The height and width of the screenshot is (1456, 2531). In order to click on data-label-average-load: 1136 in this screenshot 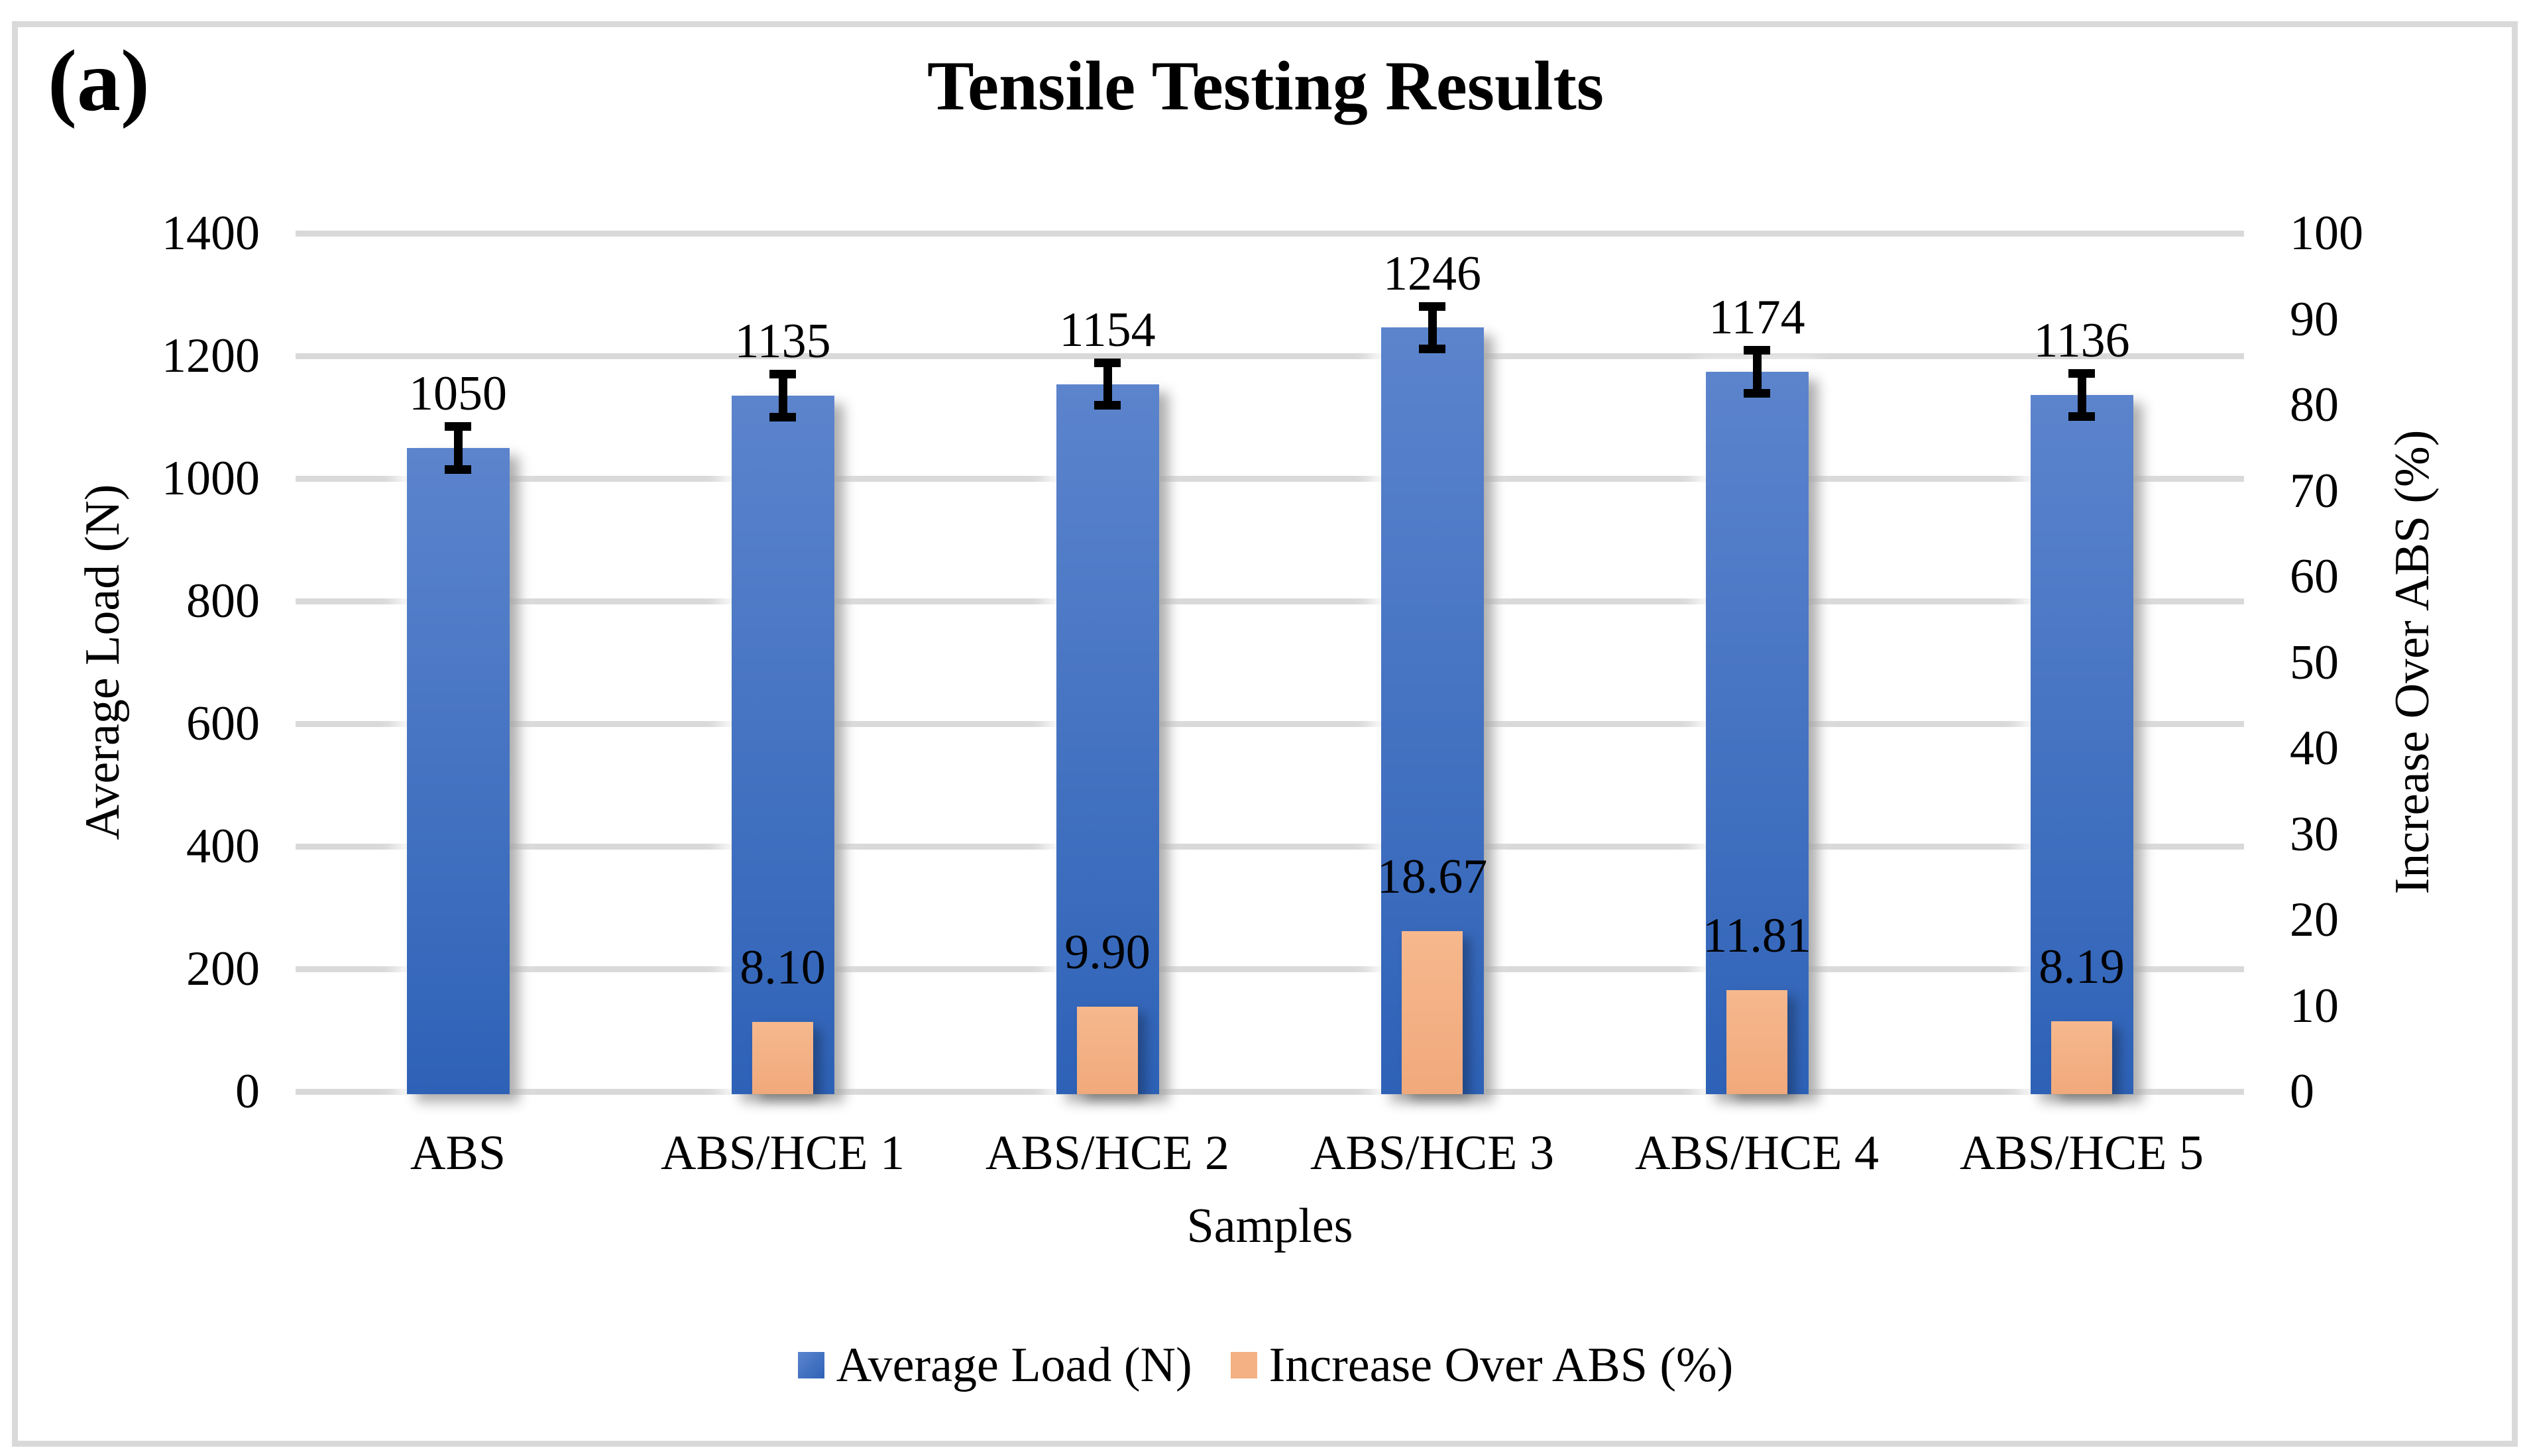, I will do `click(2081, 340)`.